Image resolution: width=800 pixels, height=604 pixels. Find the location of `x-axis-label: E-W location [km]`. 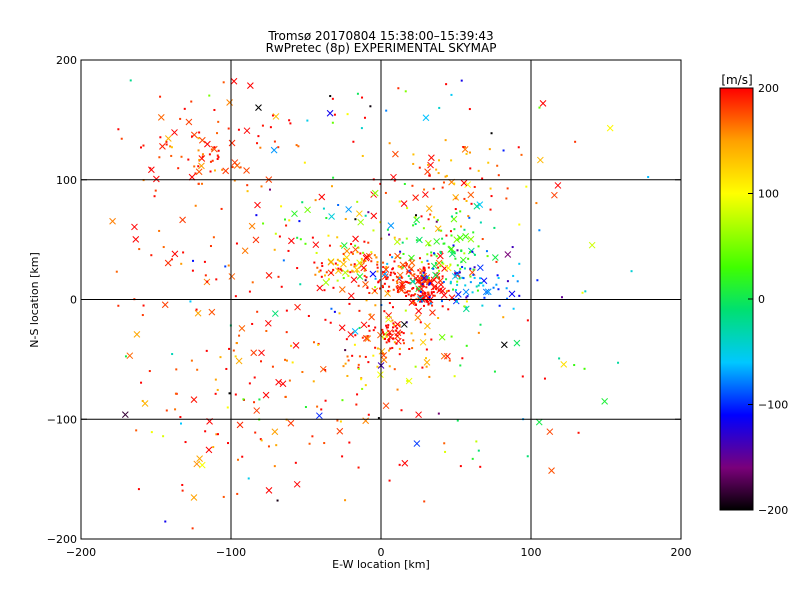

x-axis-label: E-W location [km] is located at coordinates (381, 564).